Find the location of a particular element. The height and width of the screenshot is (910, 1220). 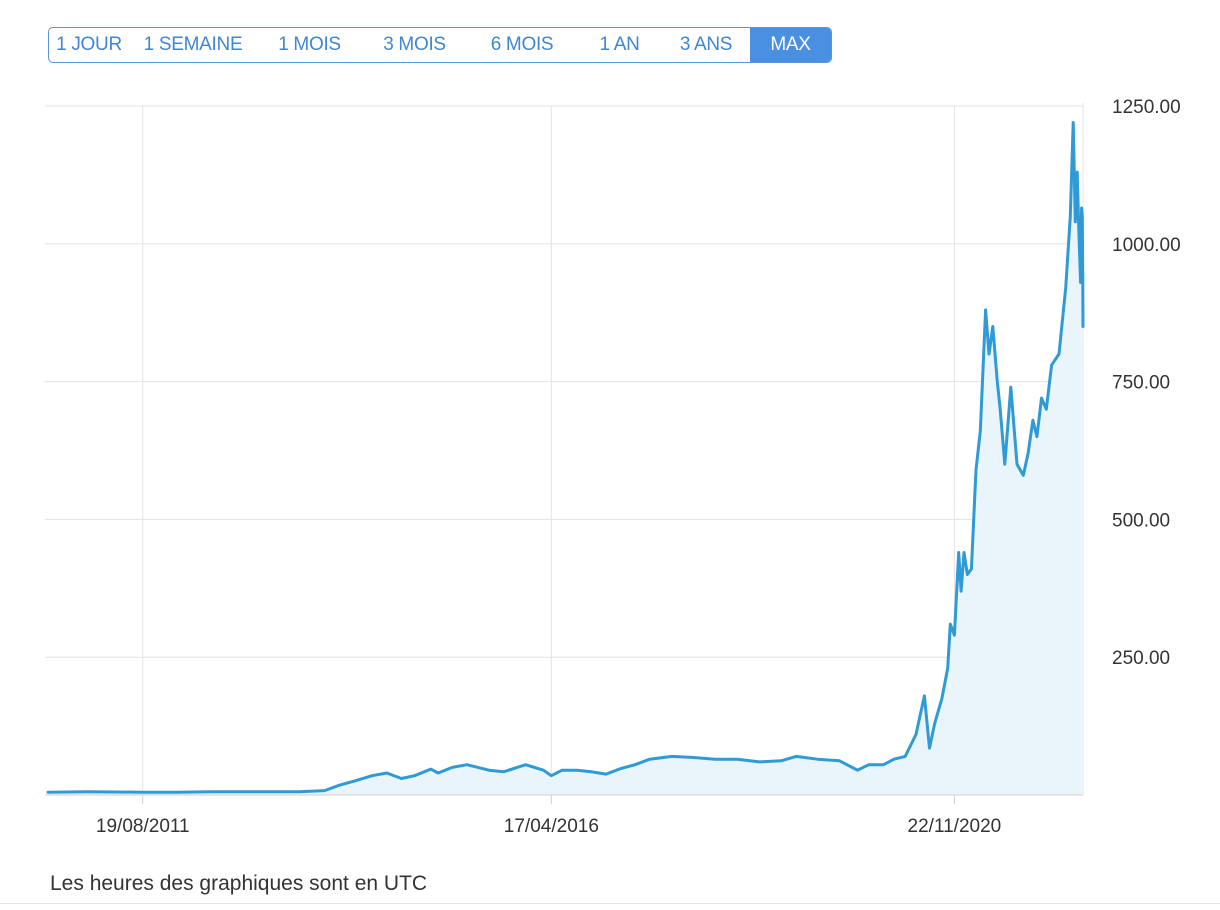

range-1-year-button: 1 AN is located at coordinates (619, 44).